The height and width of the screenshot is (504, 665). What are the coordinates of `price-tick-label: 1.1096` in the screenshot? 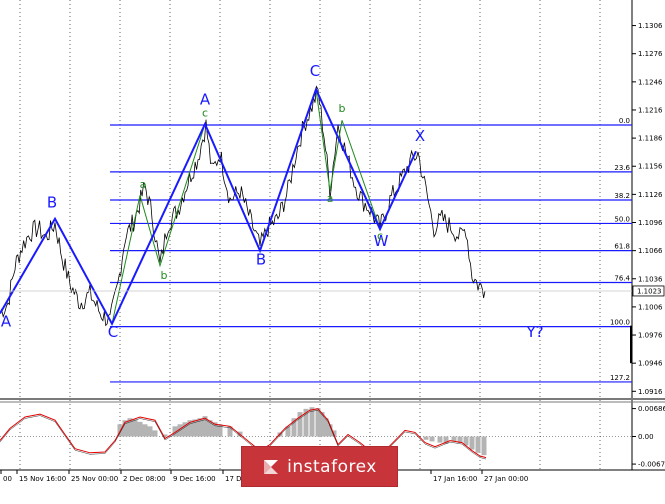 It's located at (650, 223).